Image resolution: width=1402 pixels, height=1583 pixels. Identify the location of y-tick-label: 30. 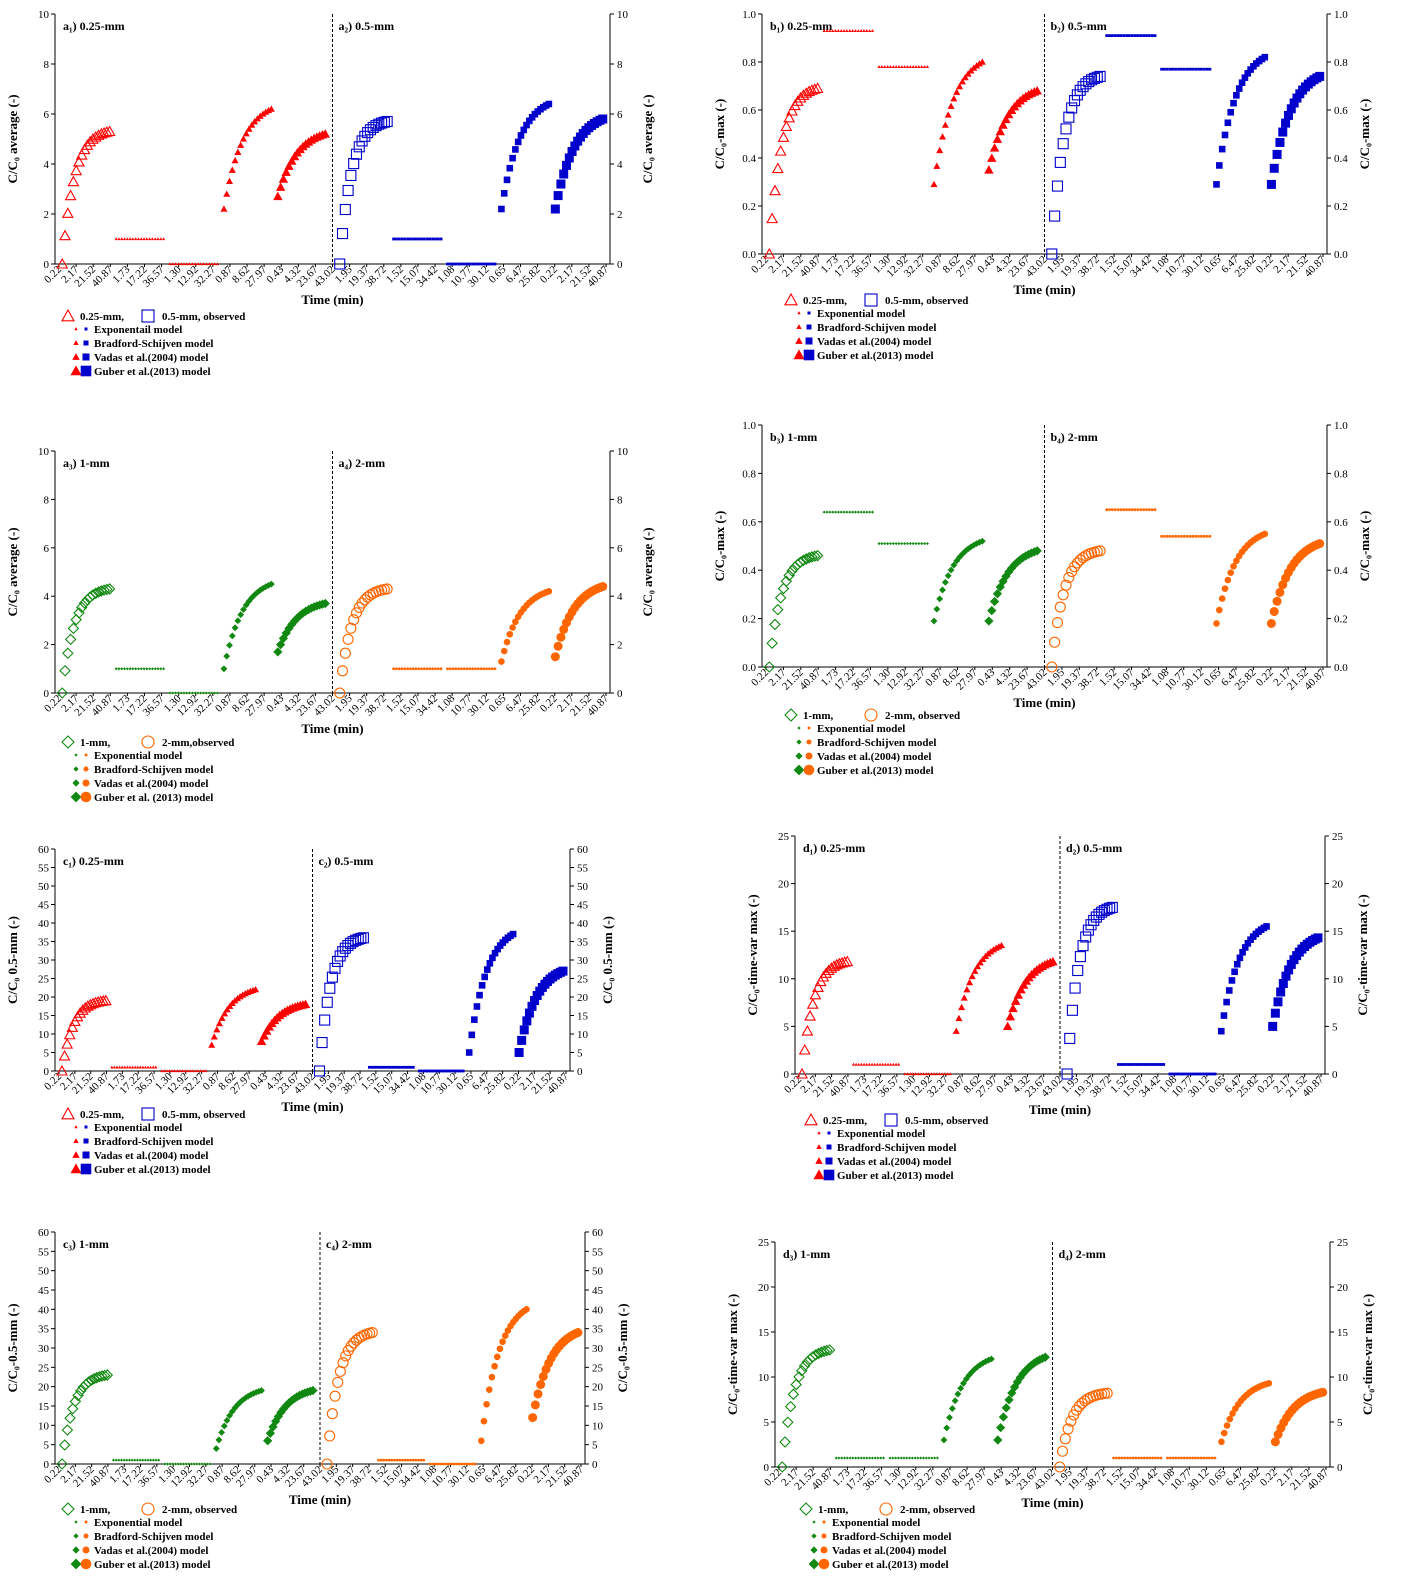
(44, 1349).